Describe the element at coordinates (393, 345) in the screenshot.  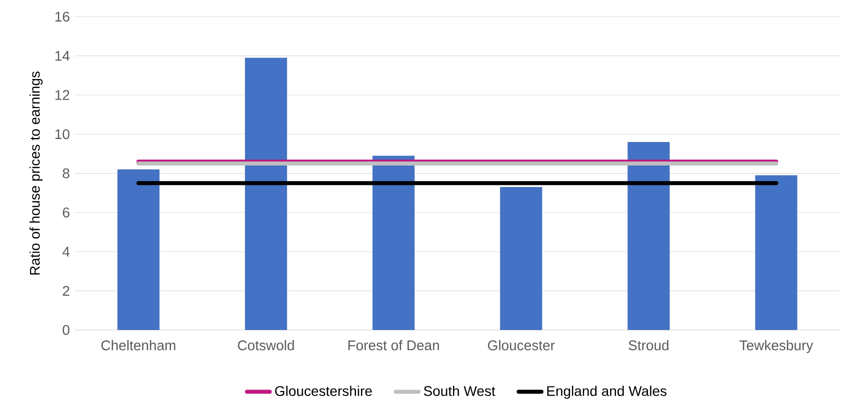
I see `x-tick-label: Forest of Dean` at that location.